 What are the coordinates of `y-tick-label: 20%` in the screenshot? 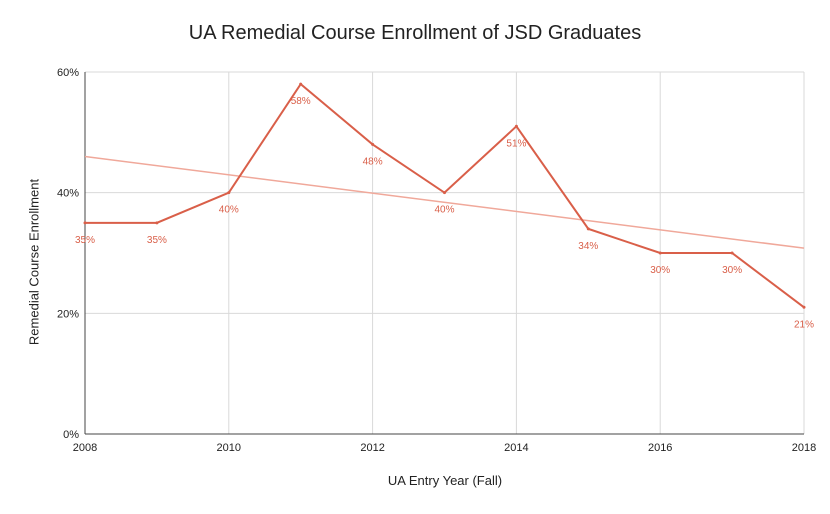 It's located at (68, 314).